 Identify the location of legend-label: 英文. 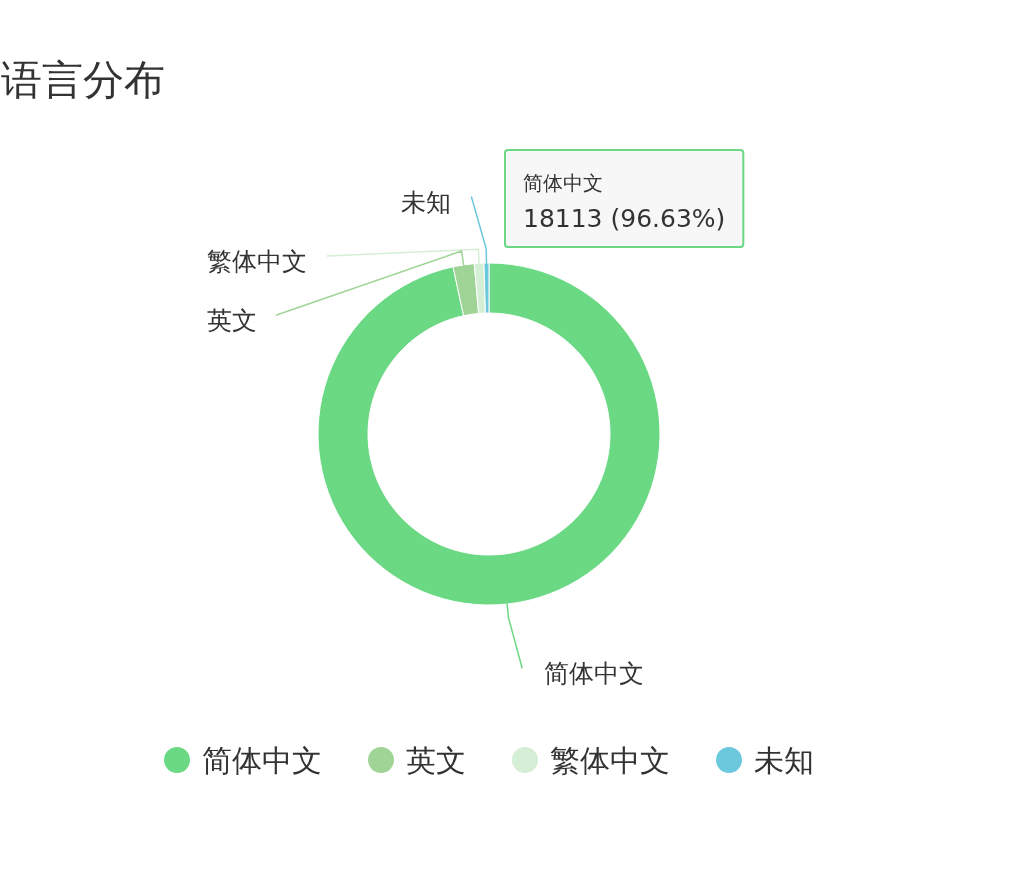
(436, 760).